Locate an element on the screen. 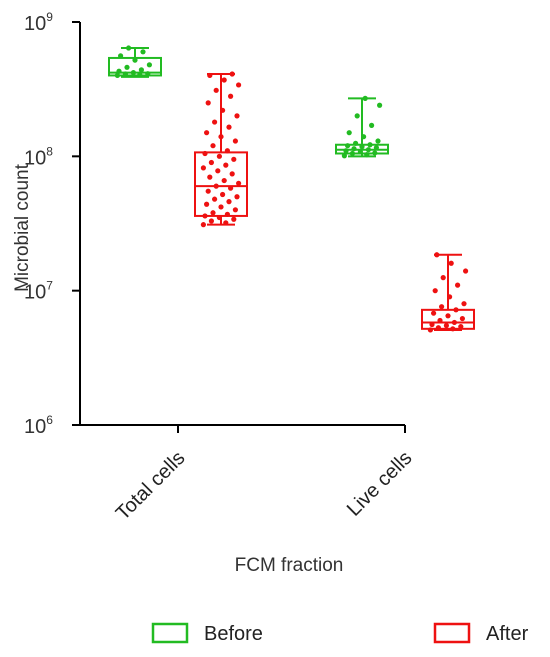  y-tick-label: 10⁹ is located at coordinates (38, 22).